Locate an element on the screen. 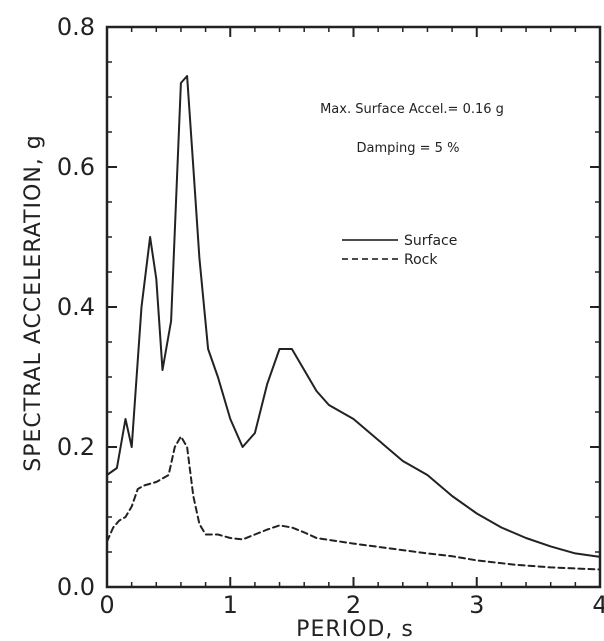 The image size is (604, 641). y-axis-label: SPECTRAL ACCELERATION, g is located at coordinates (33, 302).